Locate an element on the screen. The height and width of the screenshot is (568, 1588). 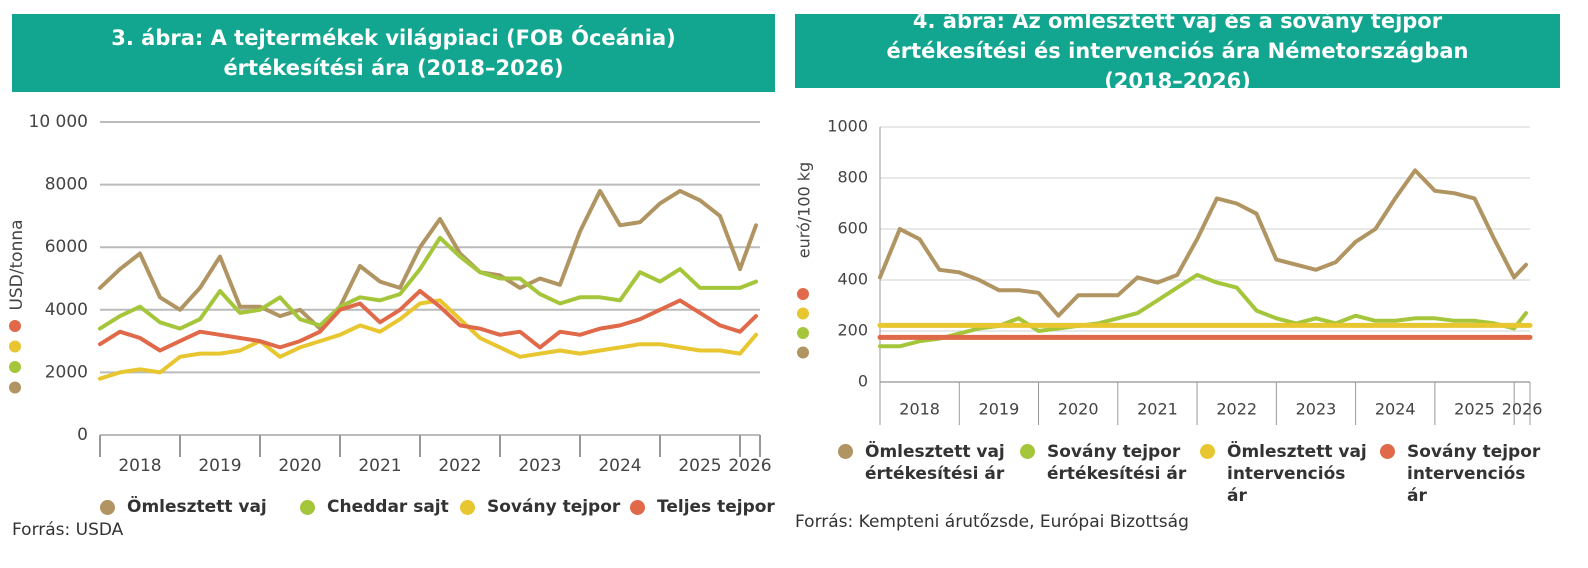
y-tick-label: 600 is located at coordinates (852, 228).